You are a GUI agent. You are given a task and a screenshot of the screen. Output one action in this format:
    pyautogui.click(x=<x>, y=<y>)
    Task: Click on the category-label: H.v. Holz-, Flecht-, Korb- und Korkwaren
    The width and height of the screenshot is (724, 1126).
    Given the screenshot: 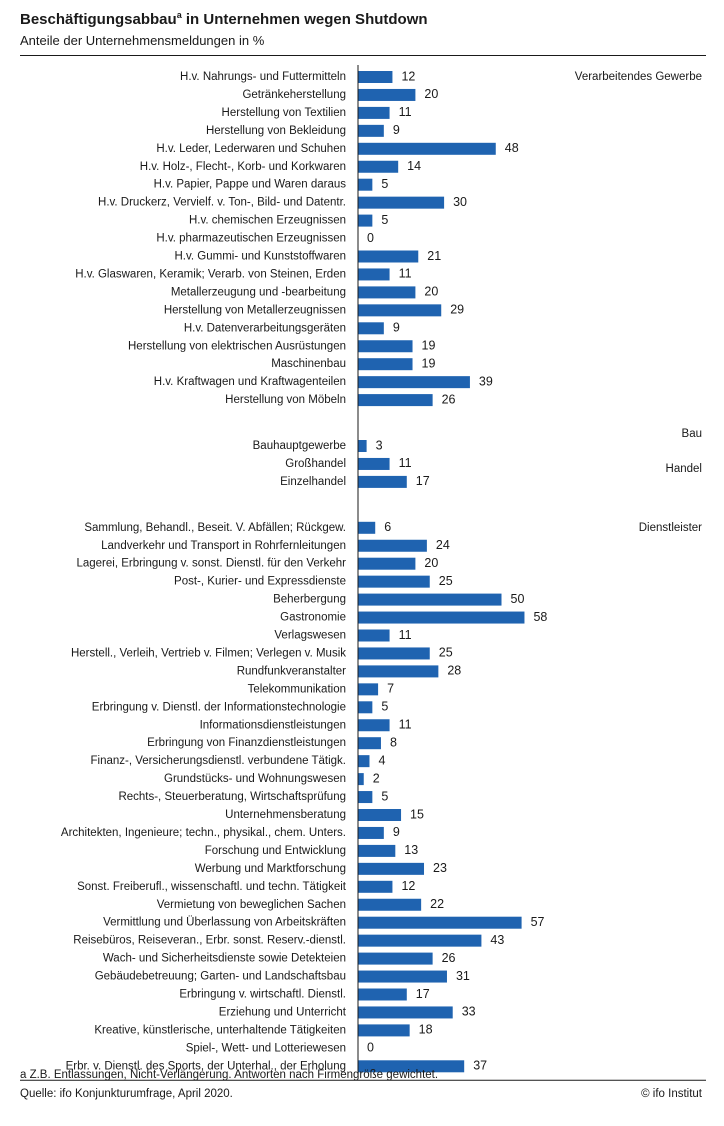 What is the action you would take?
    pyautogui.click(x=243, y=167)
    